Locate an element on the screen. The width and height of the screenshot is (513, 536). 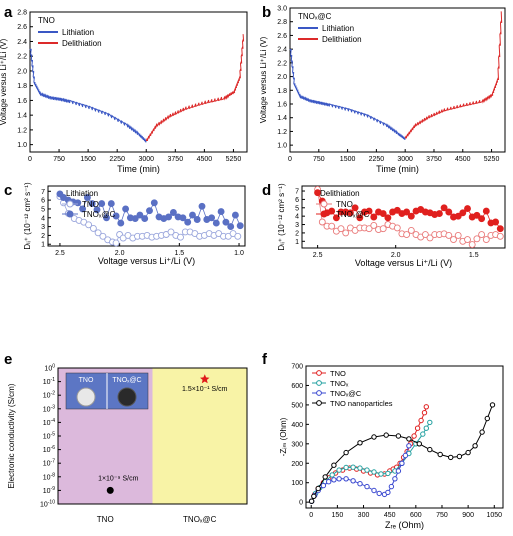
y-tick-label: 500 is located at coordinates (297, 405).